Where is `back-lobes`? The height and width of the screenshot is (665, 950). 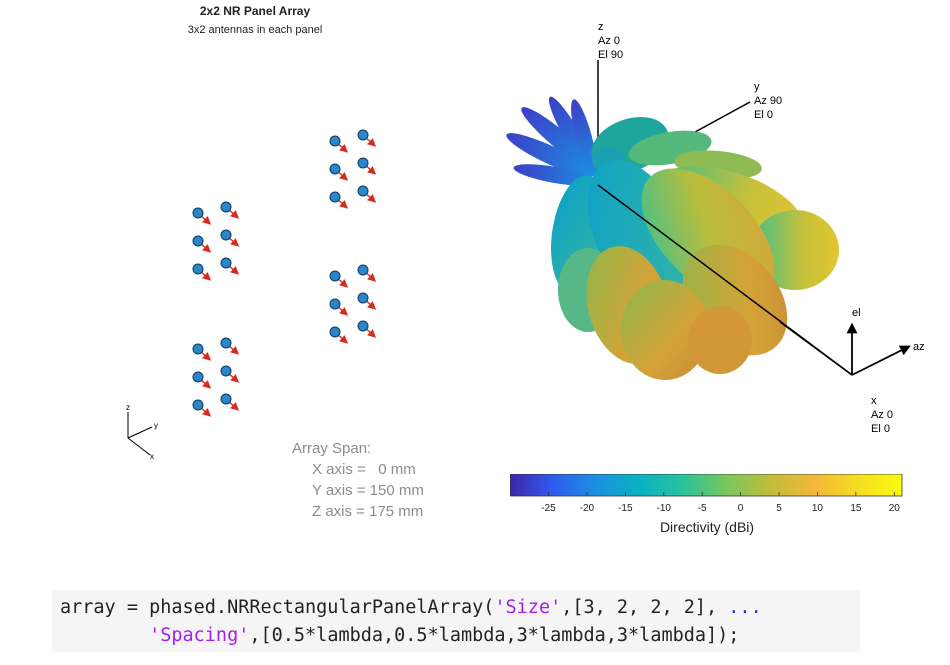
back-lobes is located at coordinates (634, 141).